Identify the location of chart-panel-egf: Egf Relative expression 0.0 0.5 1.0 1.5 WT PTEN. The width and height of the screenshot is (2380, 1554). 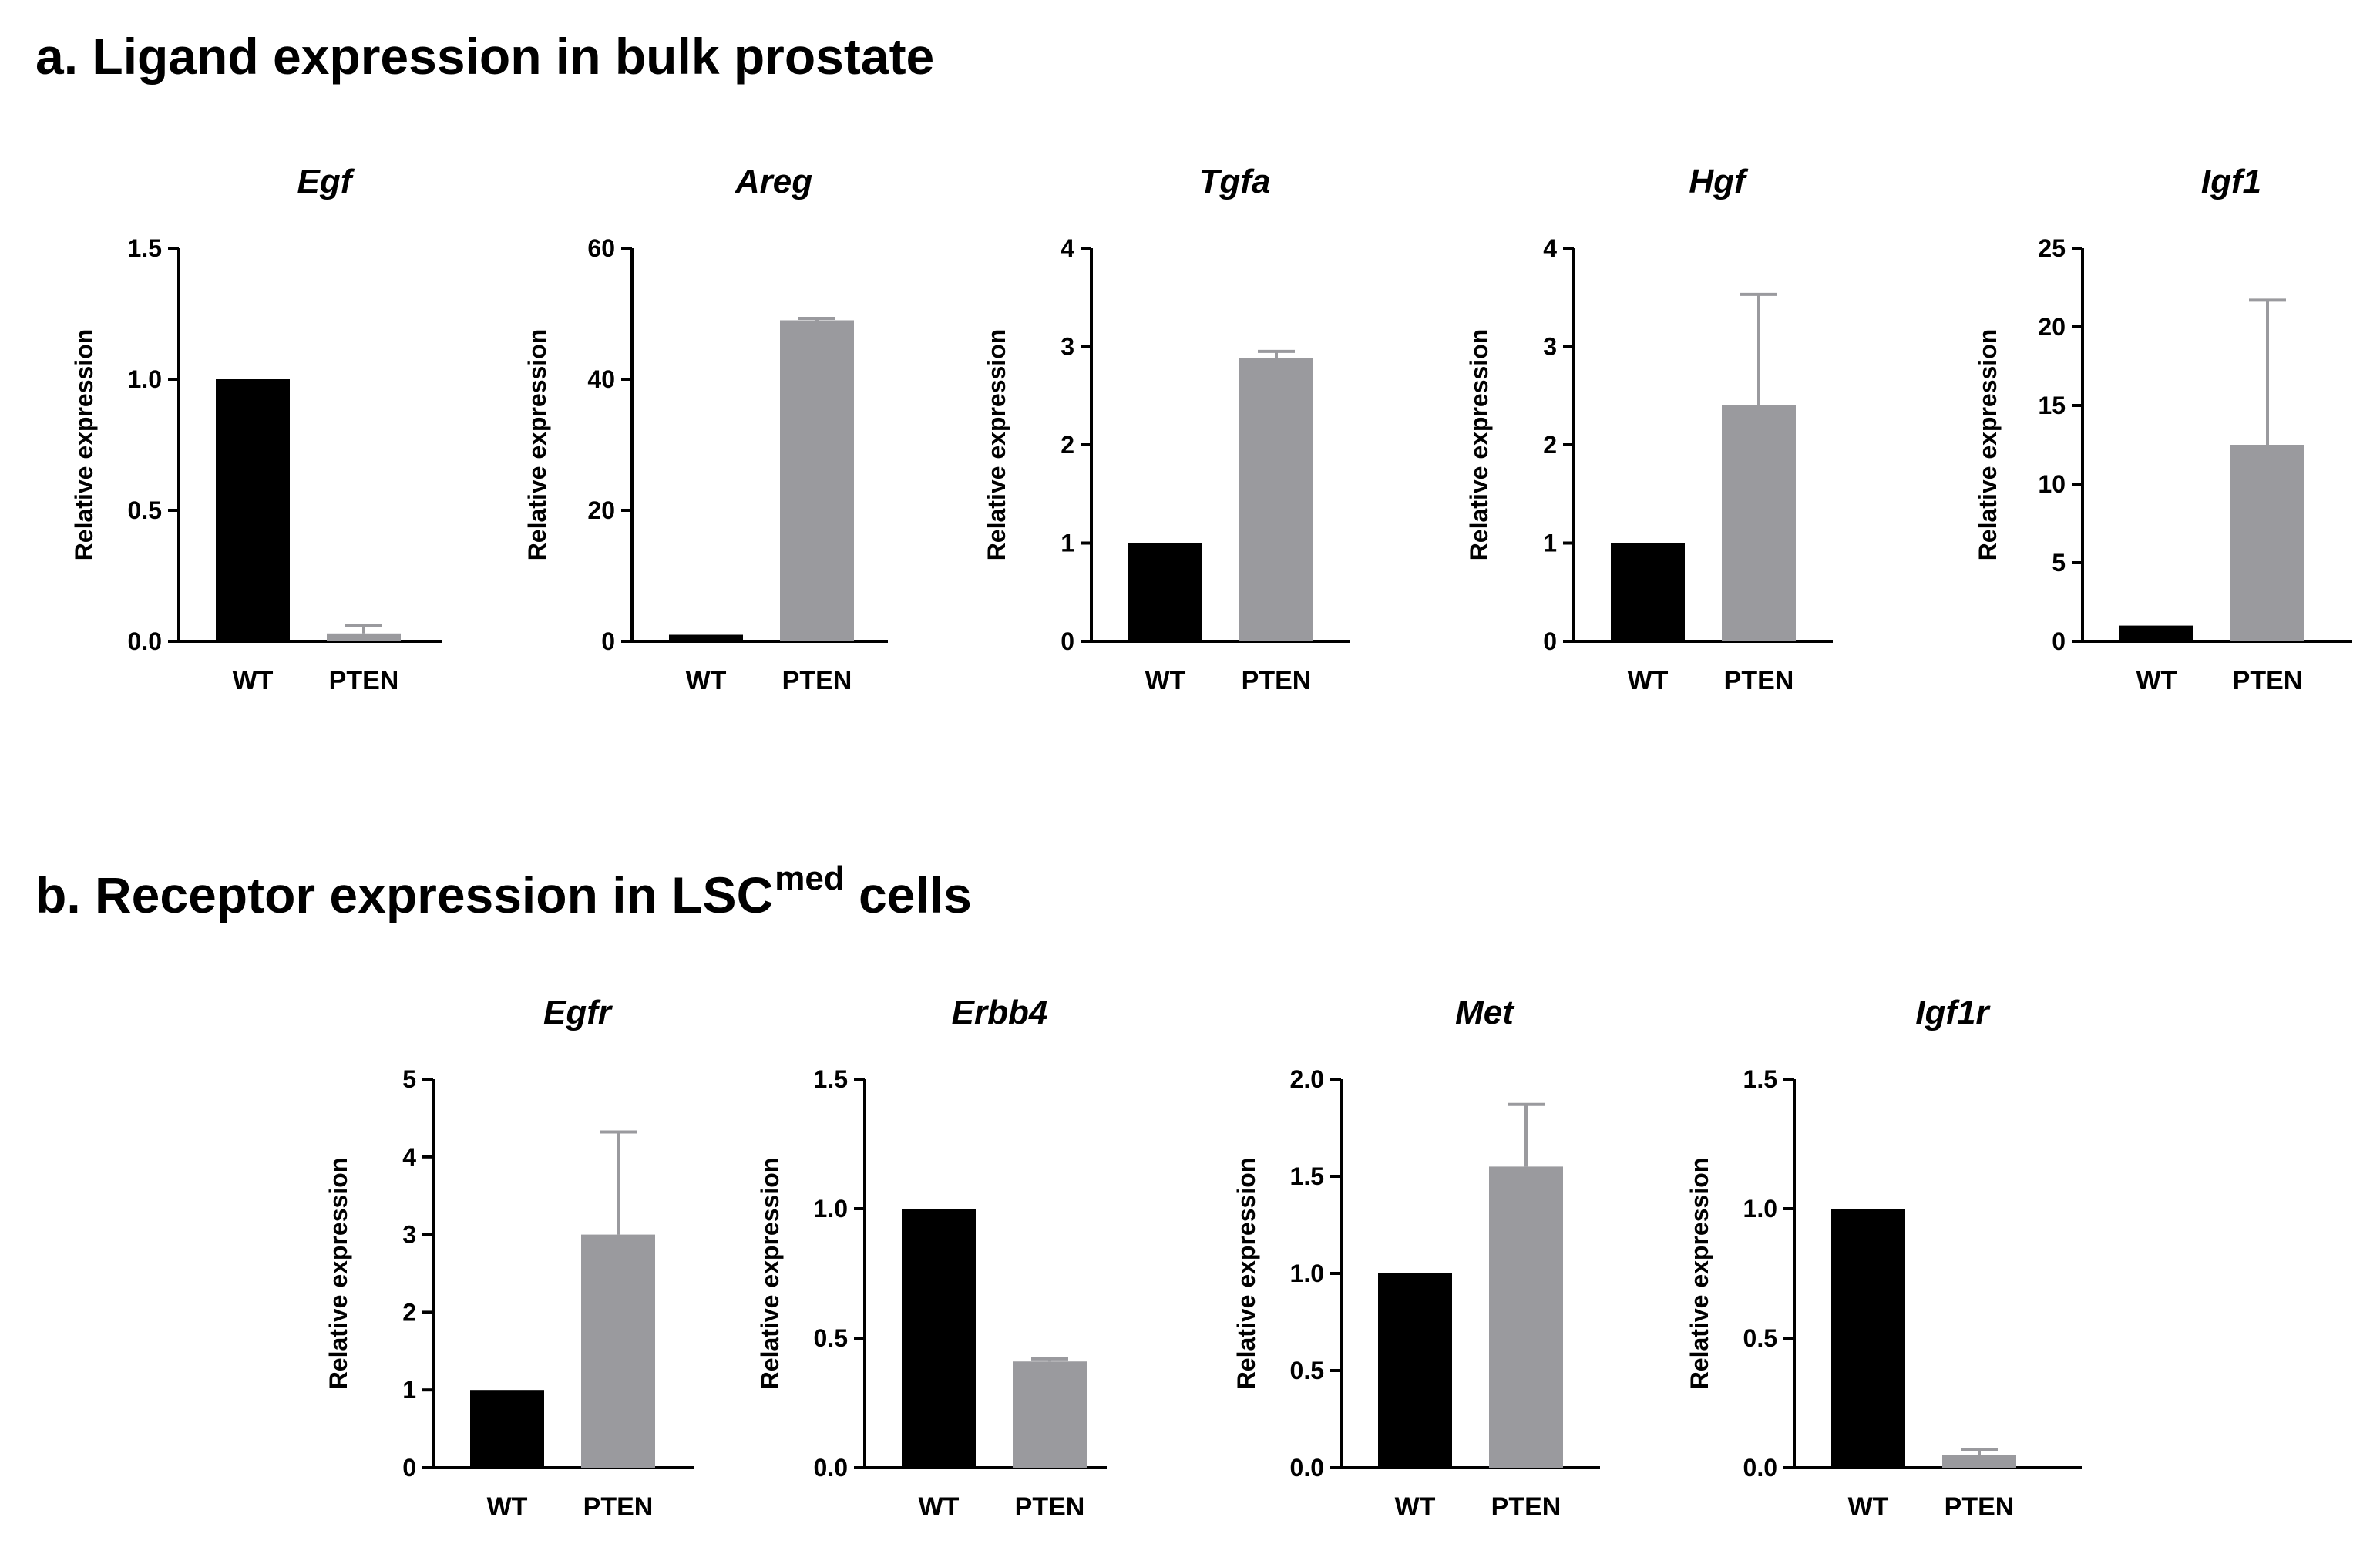
(256, 429).